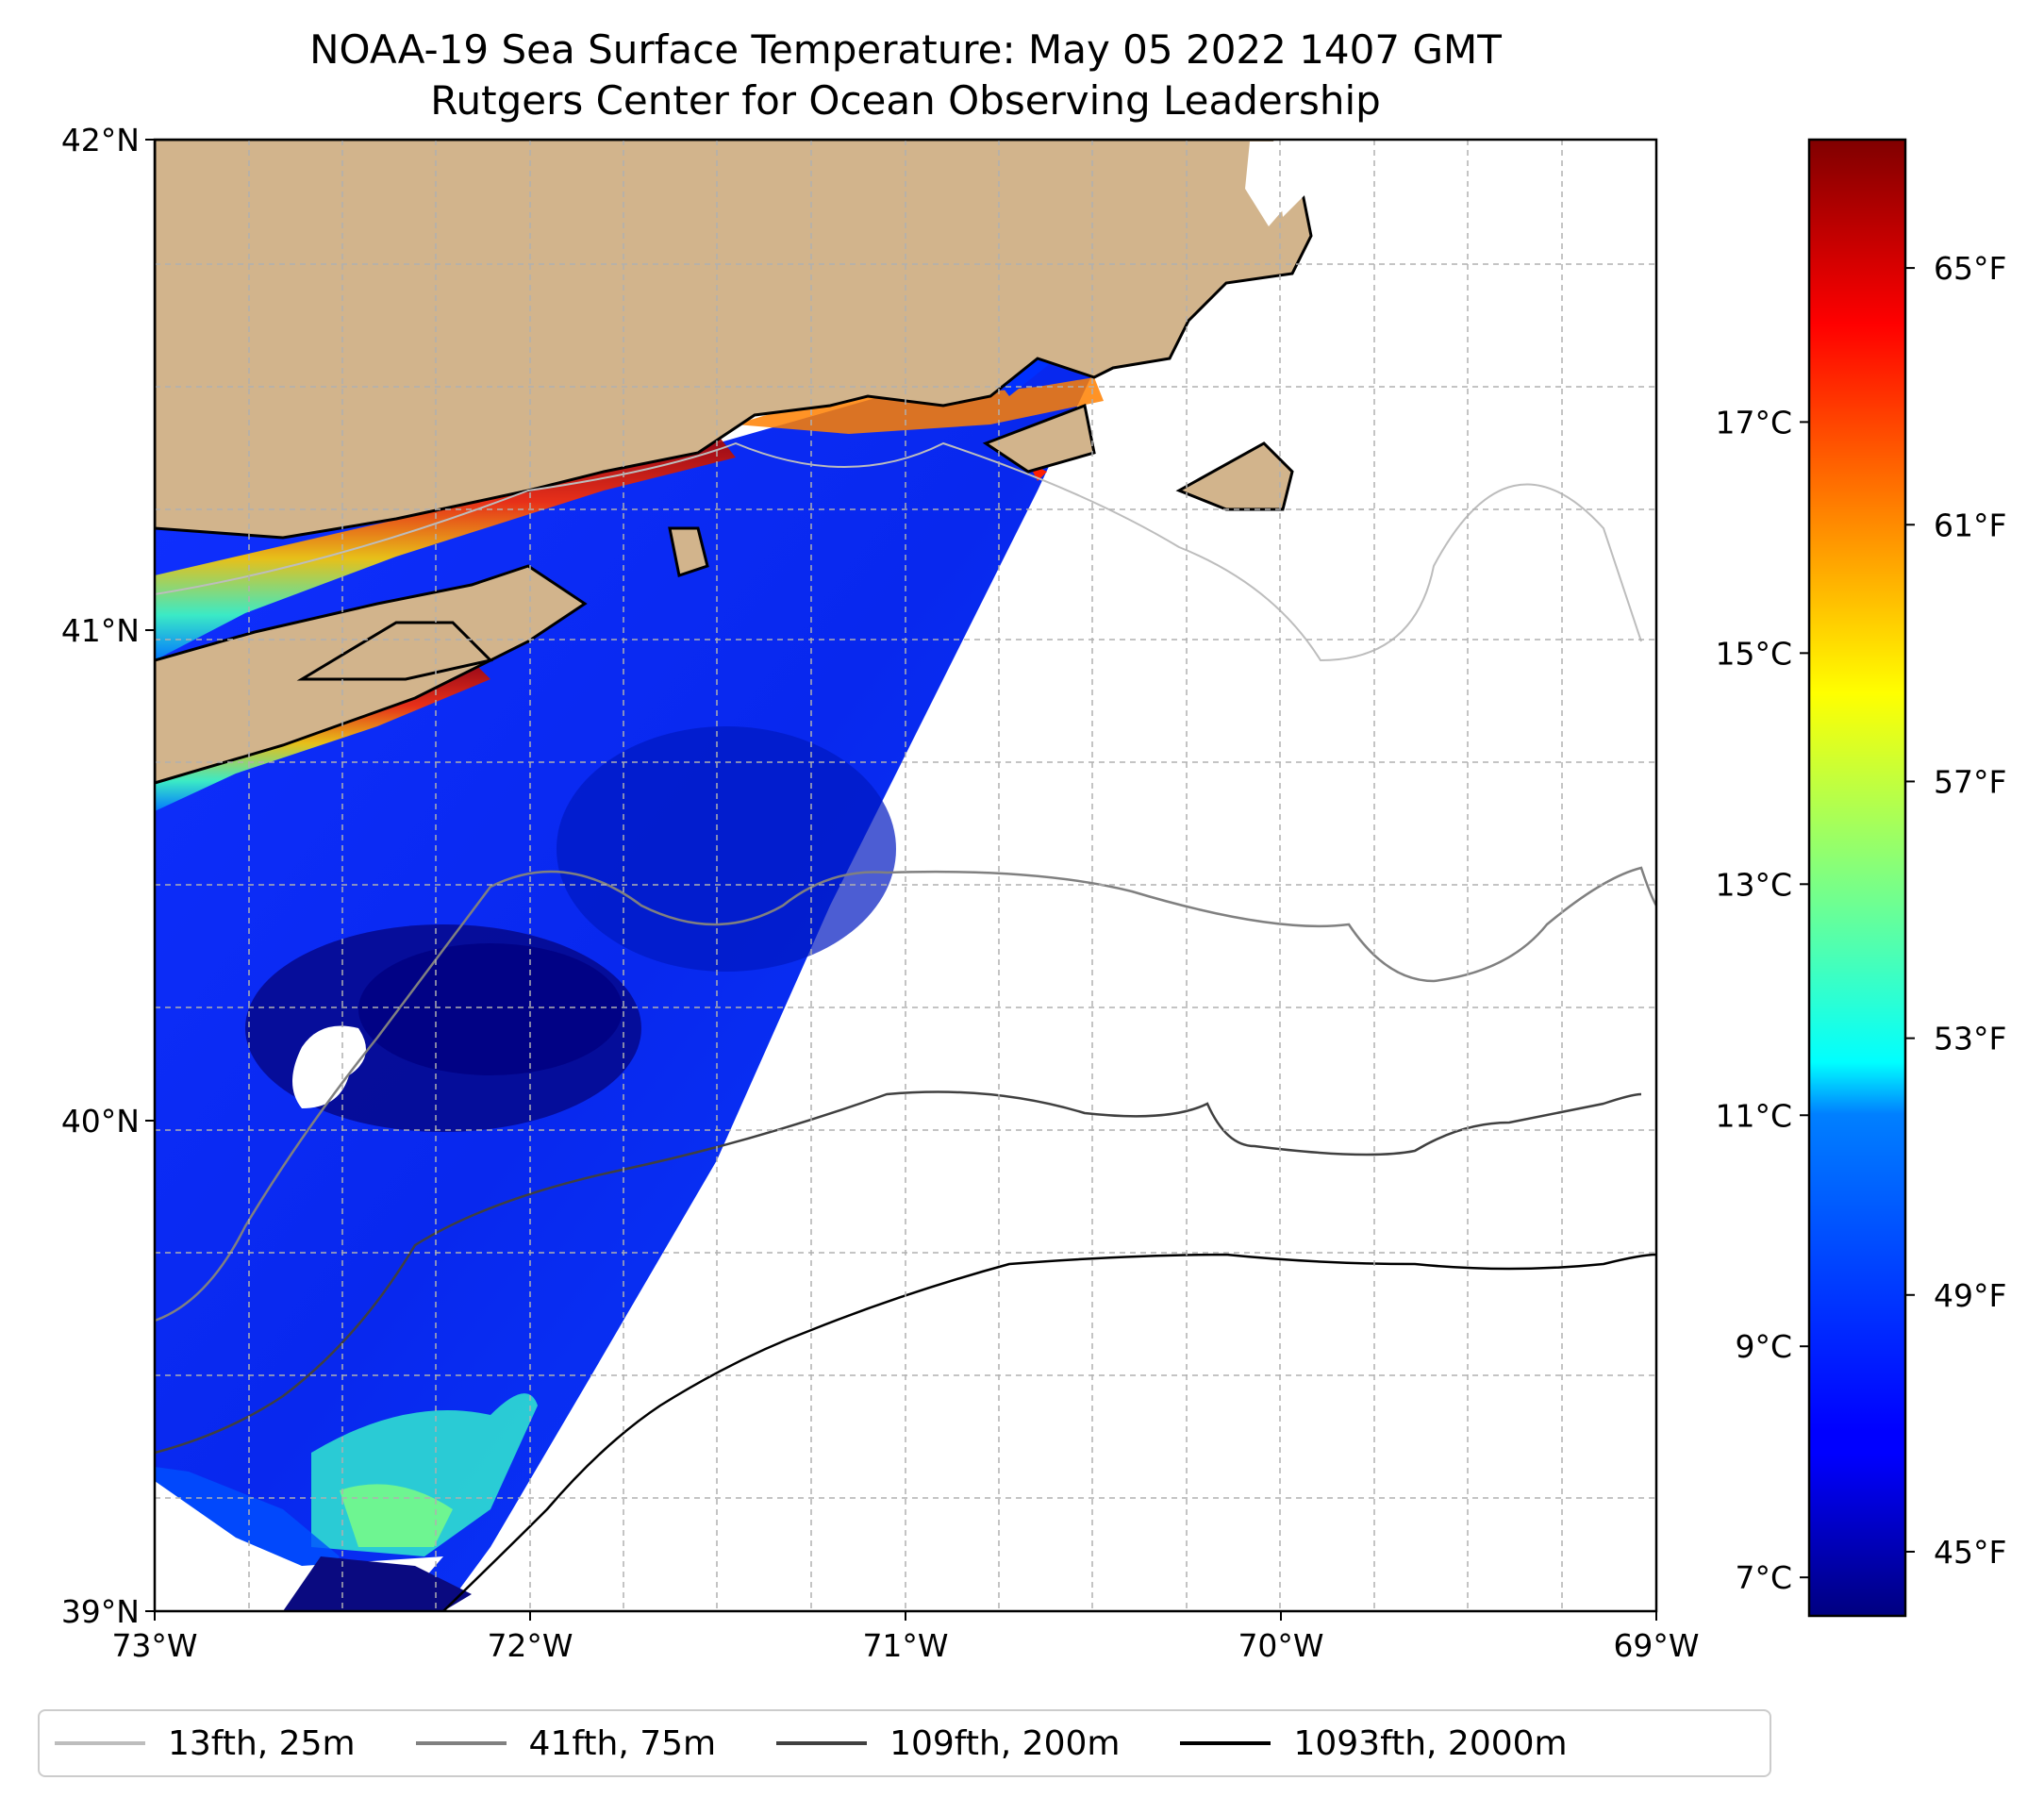  I want to click on celsius-tick-label: 13°C, so click(1754, 884).